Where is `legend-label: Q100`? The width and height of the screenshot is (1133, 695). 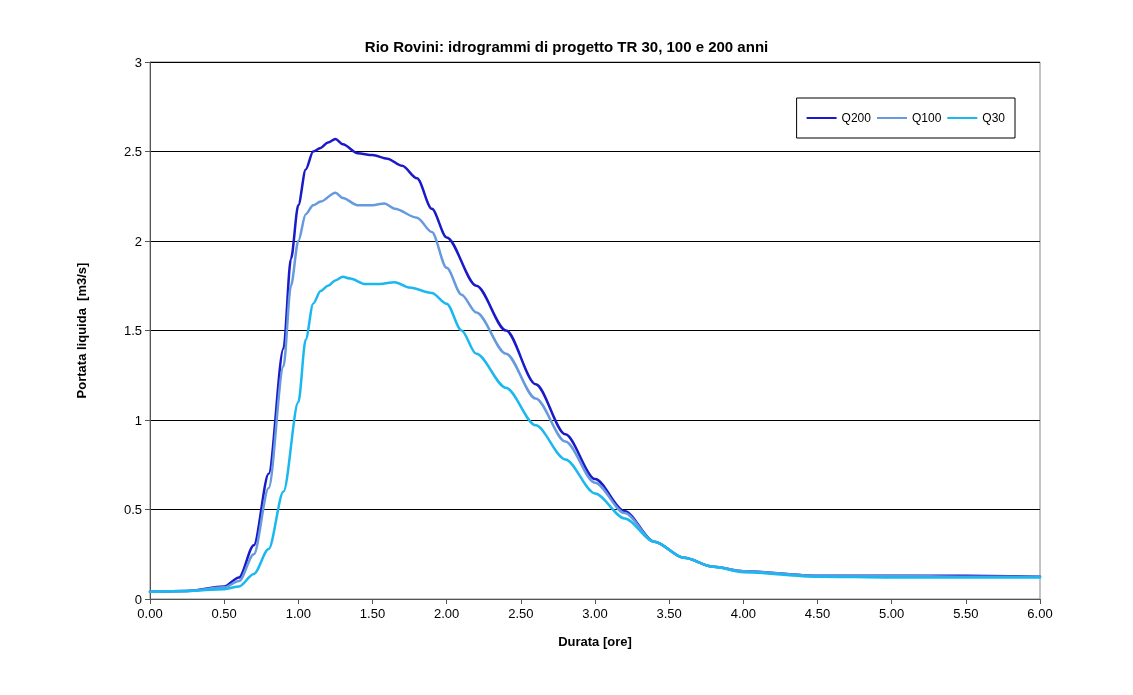 legend-label: Q100 is located at coordinates (926, 118).